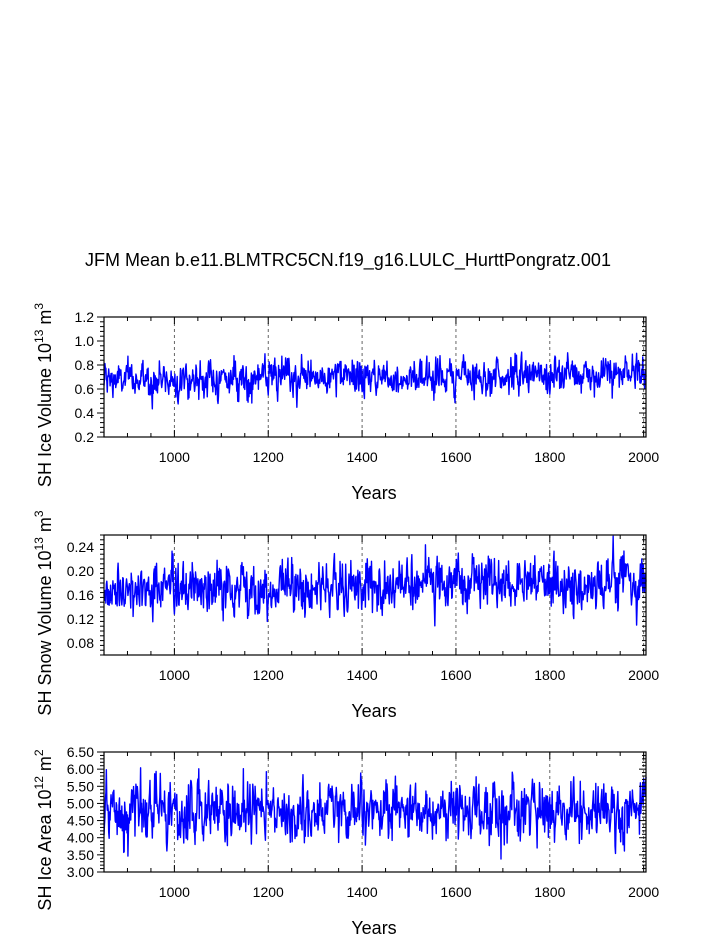  Describe the element at coordinates (43, 829) in the screenshot. I see `y-axis-label: SH Ice Area 1012 m2` at that location.